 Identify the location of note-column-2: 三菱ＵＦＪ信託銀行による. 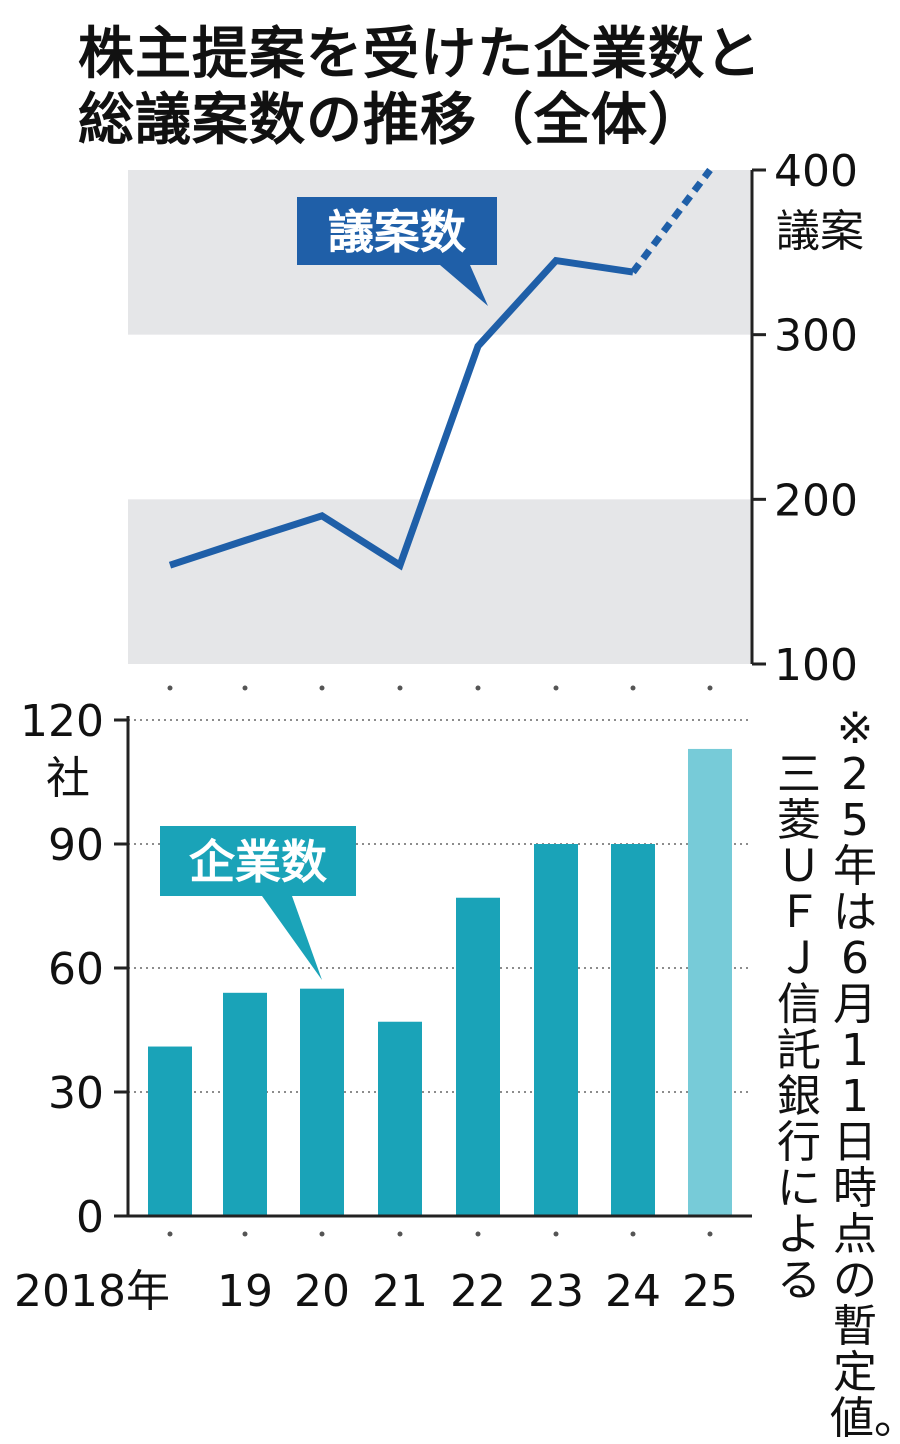
(799, 1028).